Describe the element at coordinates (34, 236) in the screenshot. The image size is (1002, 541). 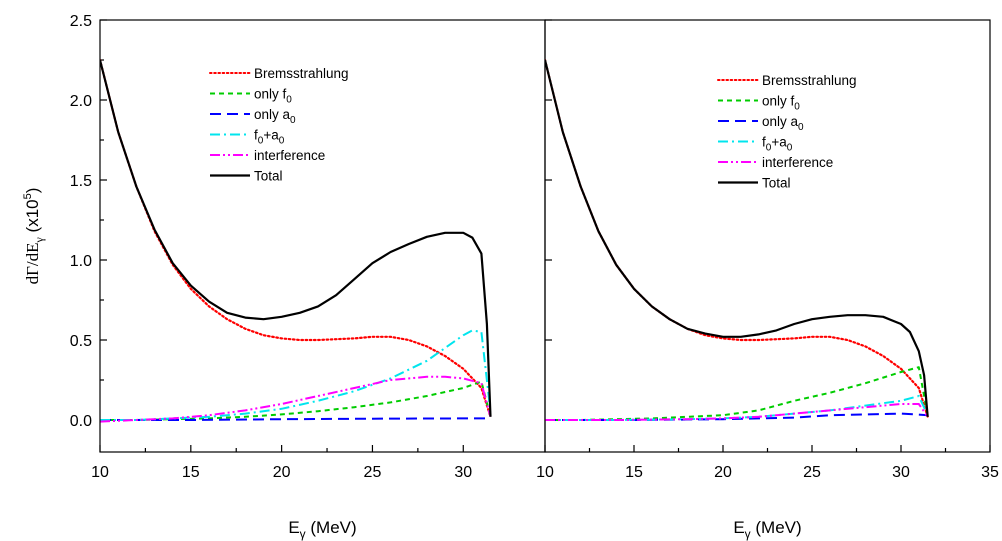
I see `y-axis-title: dΓ/dEγ (x105)` at that location.